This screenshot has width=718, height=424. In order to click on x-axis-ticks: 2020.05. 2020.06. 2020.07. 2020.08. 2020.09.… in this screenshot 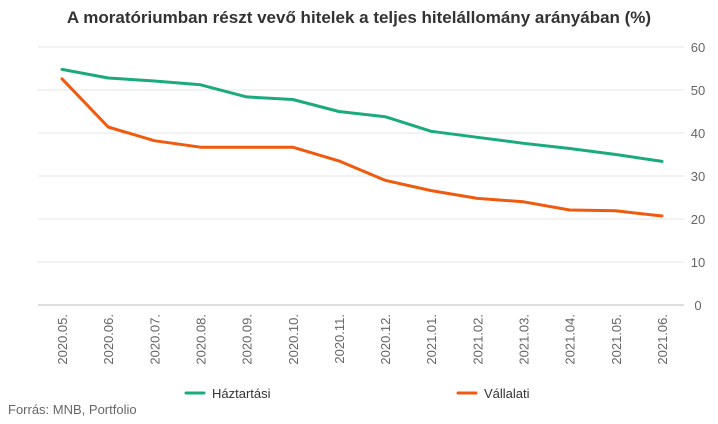, I will do `click(362, 339)`.